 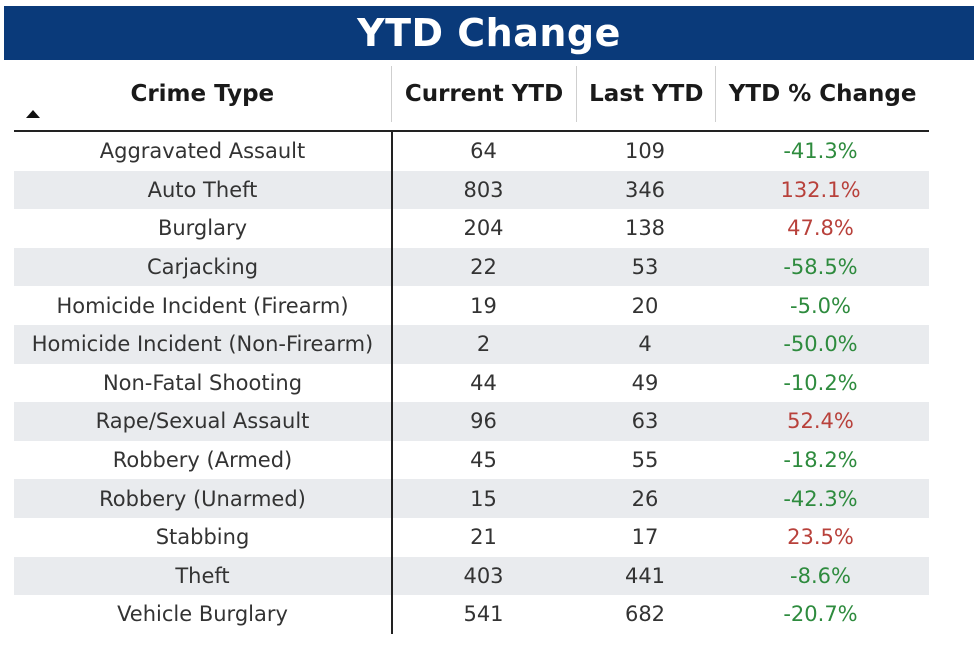 I want to click on ytd-change-cell: -50.0%, so click(x=820, y=344).